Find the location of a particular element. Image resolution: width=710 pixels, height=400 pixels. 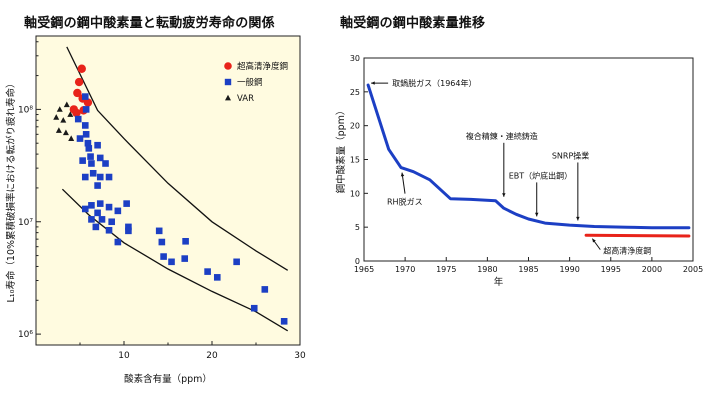

legend-marker-circle is located at coordinates (228, 66).